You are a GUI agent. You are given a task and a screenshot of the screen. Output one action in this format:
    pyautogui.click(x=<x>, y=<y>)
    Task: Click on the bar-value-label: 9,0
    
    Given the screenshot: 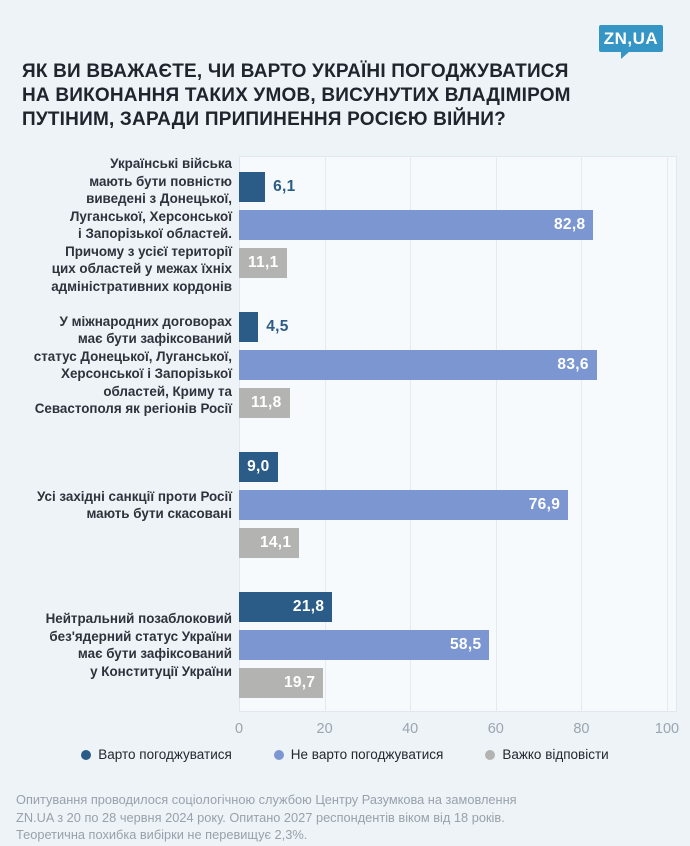 What is the action you would take?
    pyautogui.click(x=258, y=466)
    